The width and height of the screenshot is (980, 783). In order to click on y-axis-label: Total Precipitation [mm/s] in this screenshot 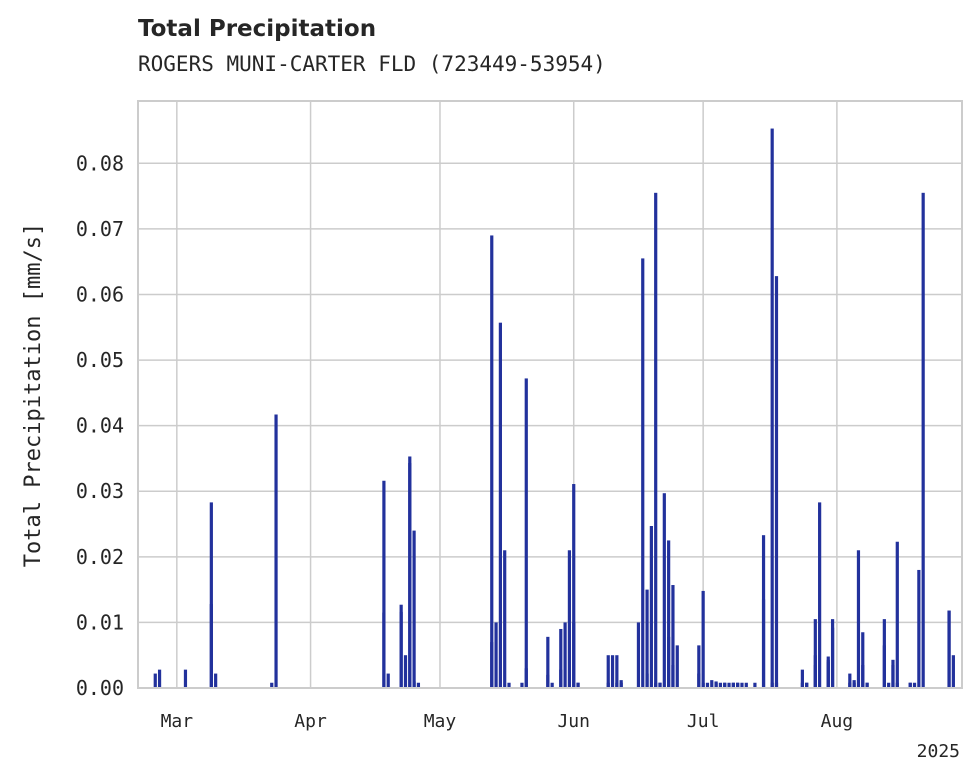, I will do `click(33, 395)`.